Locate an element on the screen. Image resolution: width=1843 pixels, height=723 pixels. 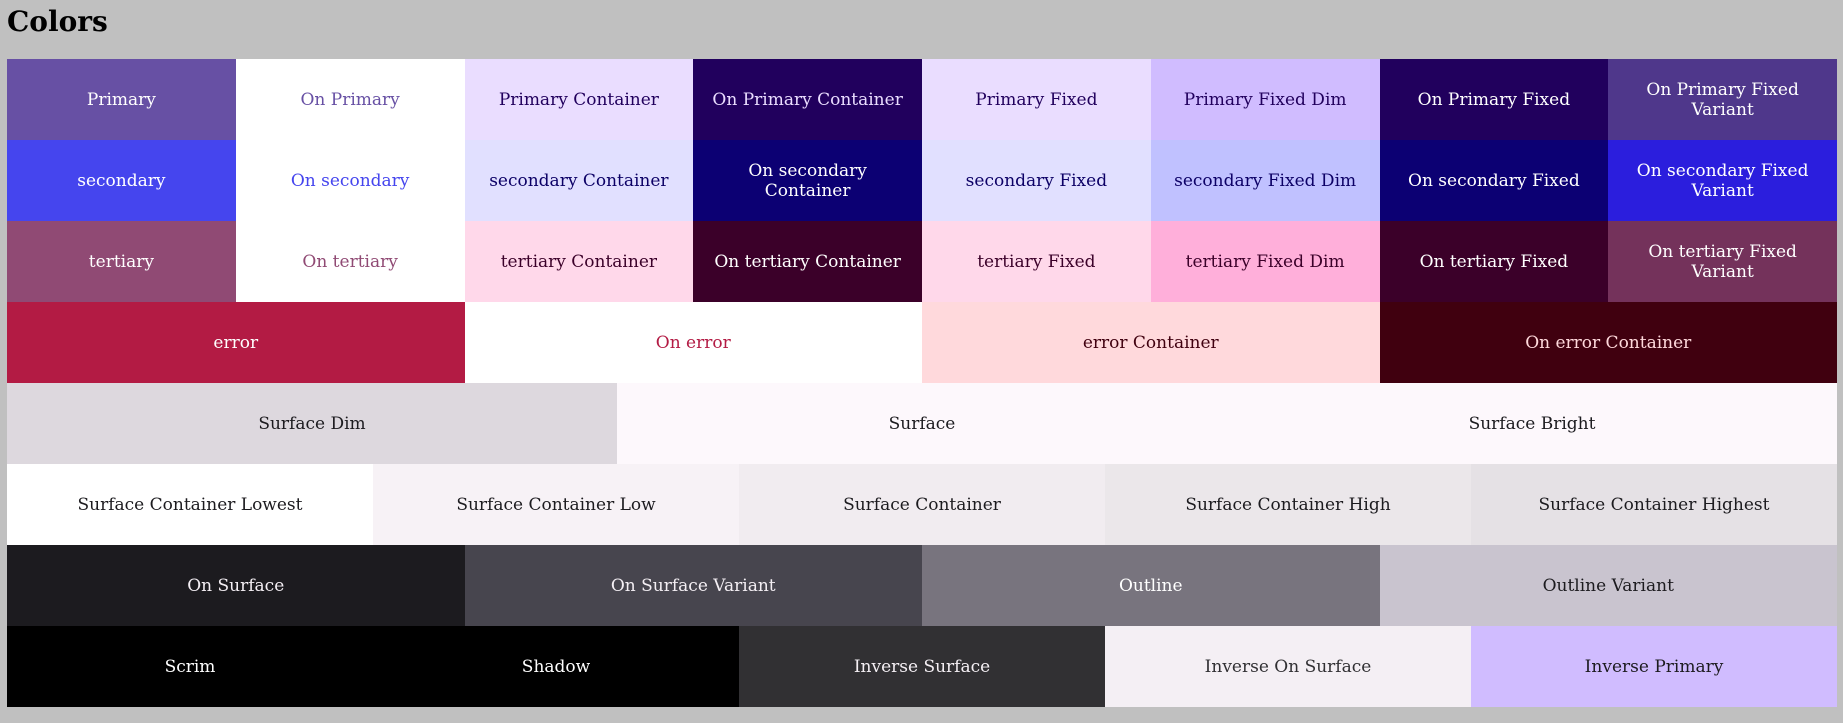
page-title: Colors is located at coordinates (57, 21).